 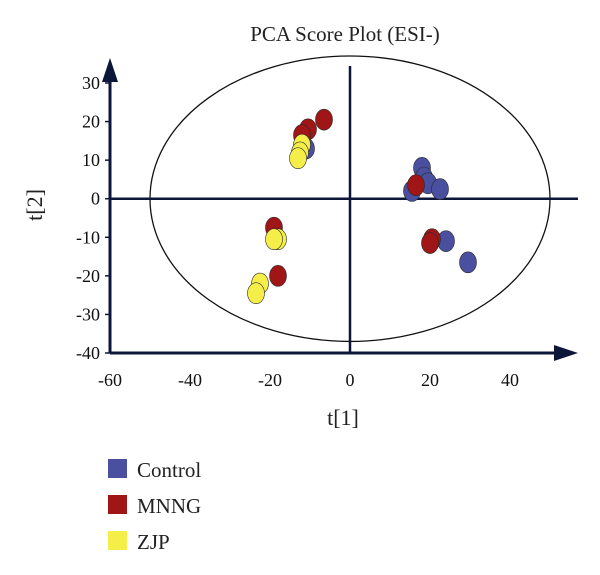 I want to click on y-tick-label: 10, so click(x=91, y=160).